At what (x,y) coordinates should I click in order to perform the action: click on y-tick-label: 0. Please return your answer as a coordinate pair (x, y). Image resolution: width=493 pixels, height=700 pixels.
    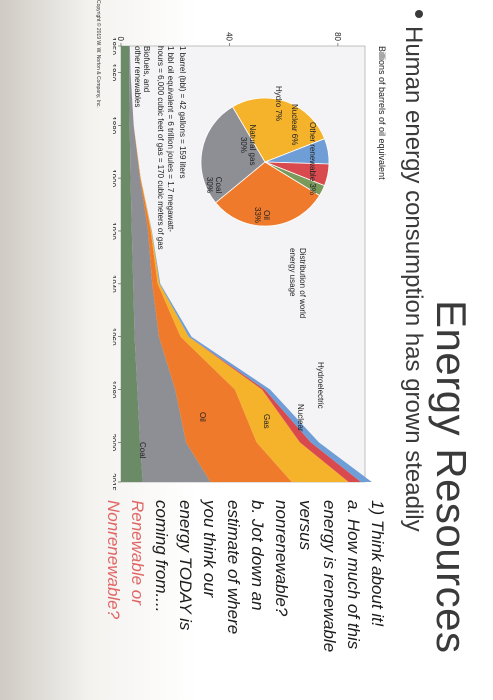
    Looking at the image, I should click on (120, 39).